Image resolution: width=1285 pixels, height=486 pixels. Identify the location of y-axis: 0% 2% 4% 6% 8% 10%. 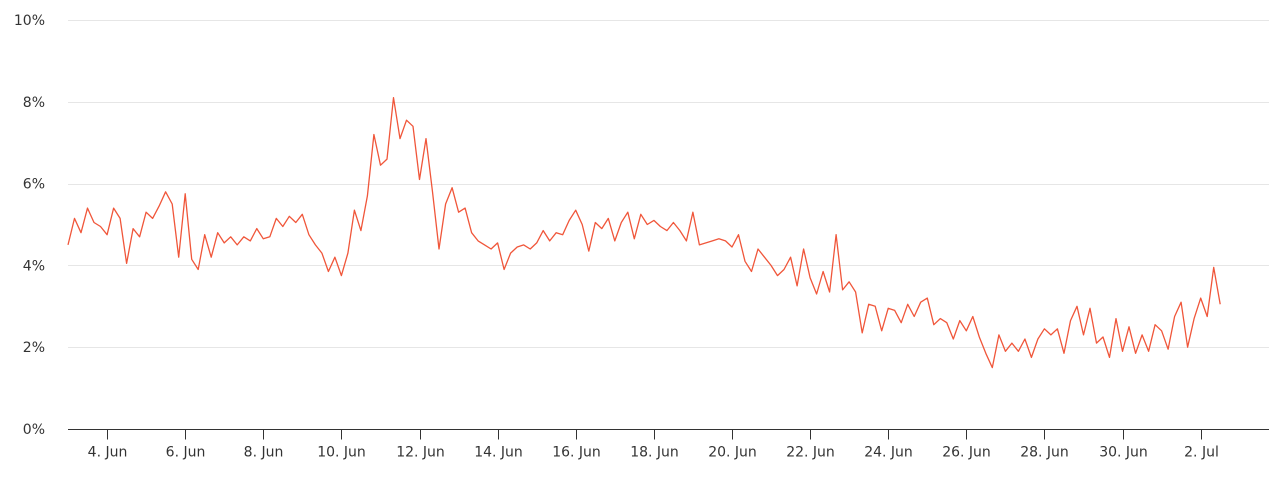
(29, 225).